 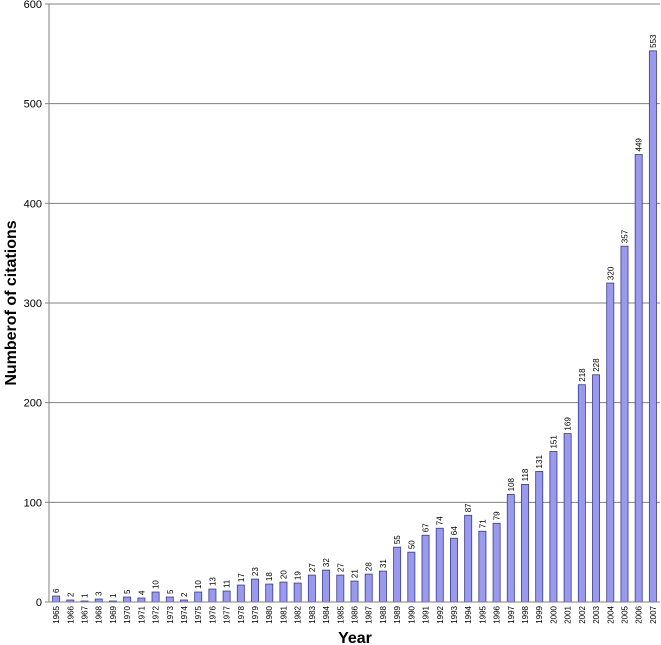 What do you see at coordinates (610, 442) in the screenshot?
I see `bar-2004` at bounding box center [610, 442].